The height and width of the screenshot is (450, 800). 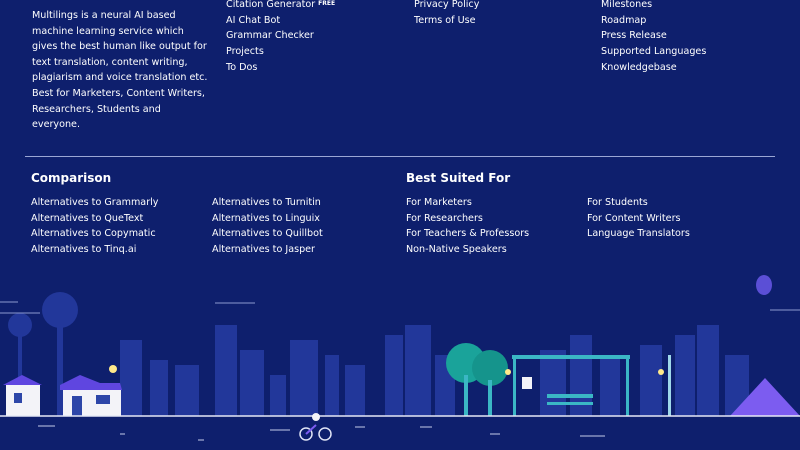 What do you see at coordinates (266, 202) in the screenshot?
I see `footer-link: Alternatives to Turnitin` at bounding box center [266, 202].